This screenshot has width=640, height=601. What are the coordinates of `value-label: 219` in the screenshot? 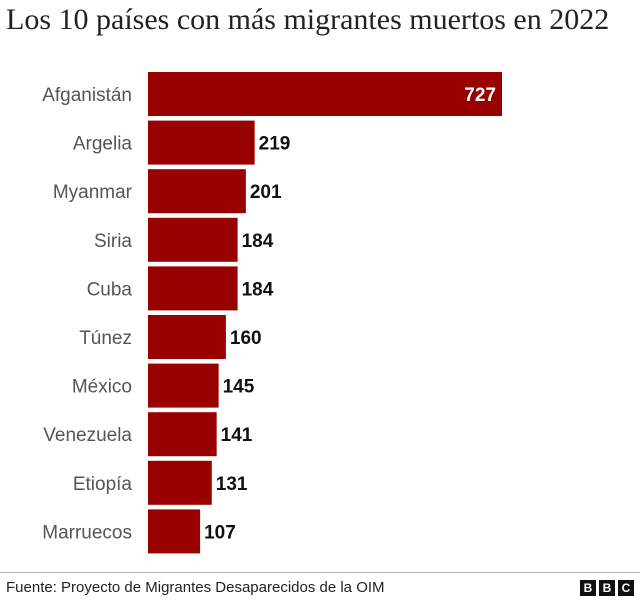 It's located at (275, 144).